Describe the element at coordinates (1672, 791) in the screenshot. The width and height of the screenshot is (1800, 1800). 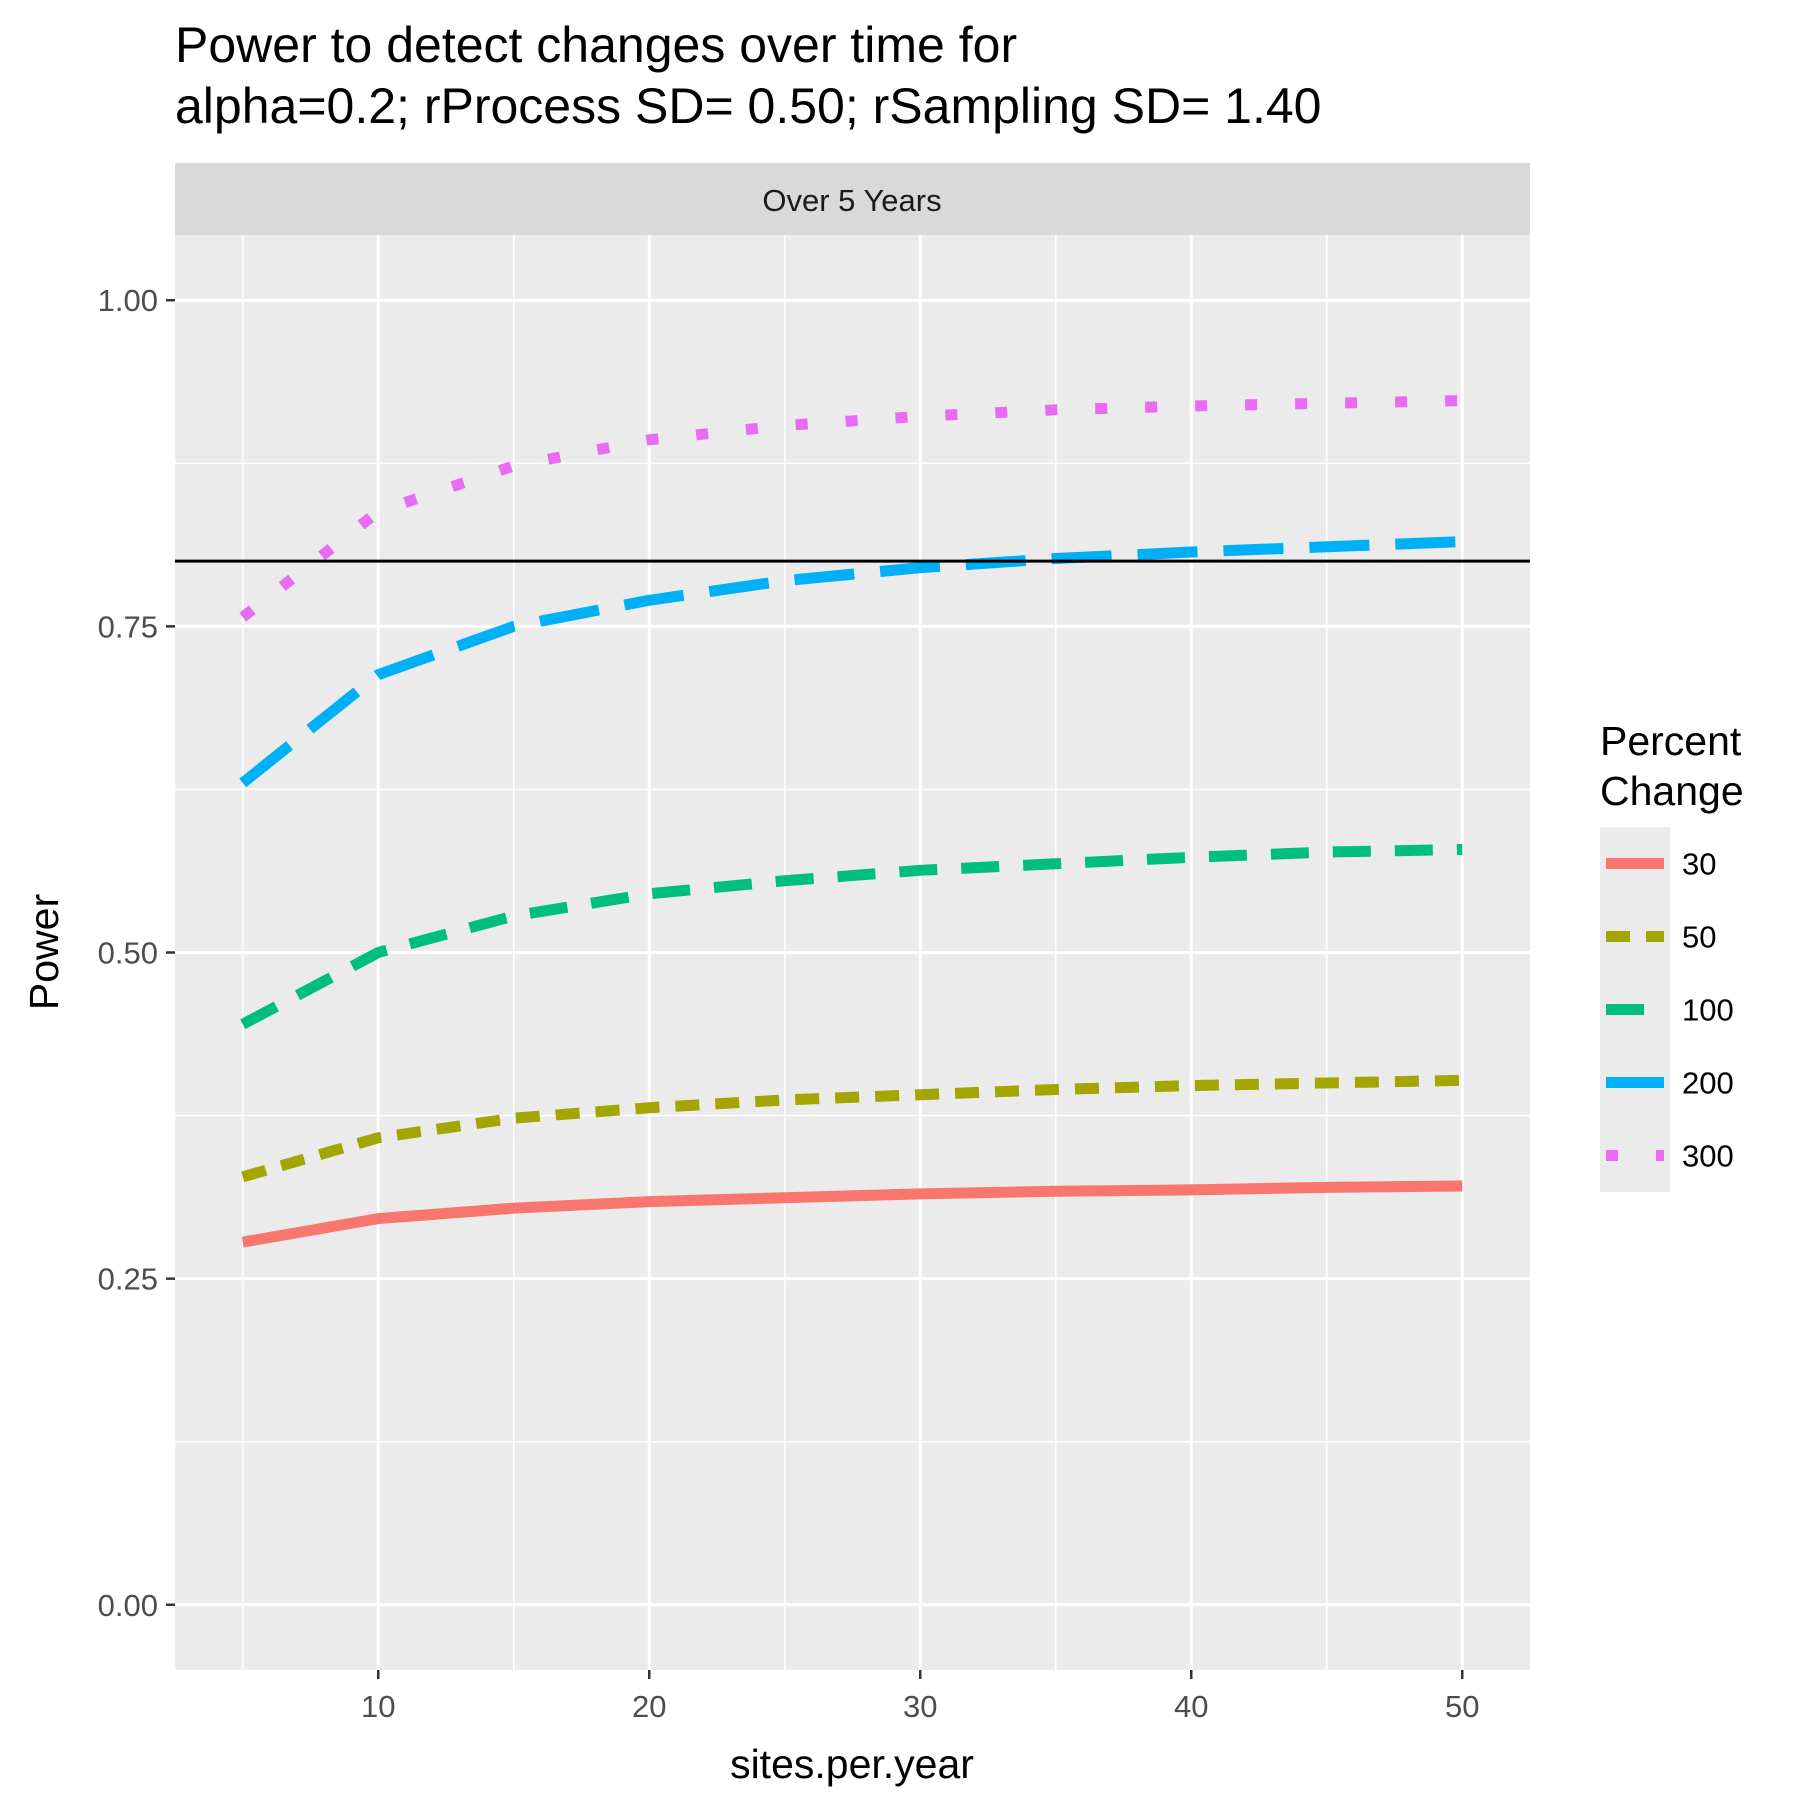
I see `legend-title-line-2: Change` at that location.